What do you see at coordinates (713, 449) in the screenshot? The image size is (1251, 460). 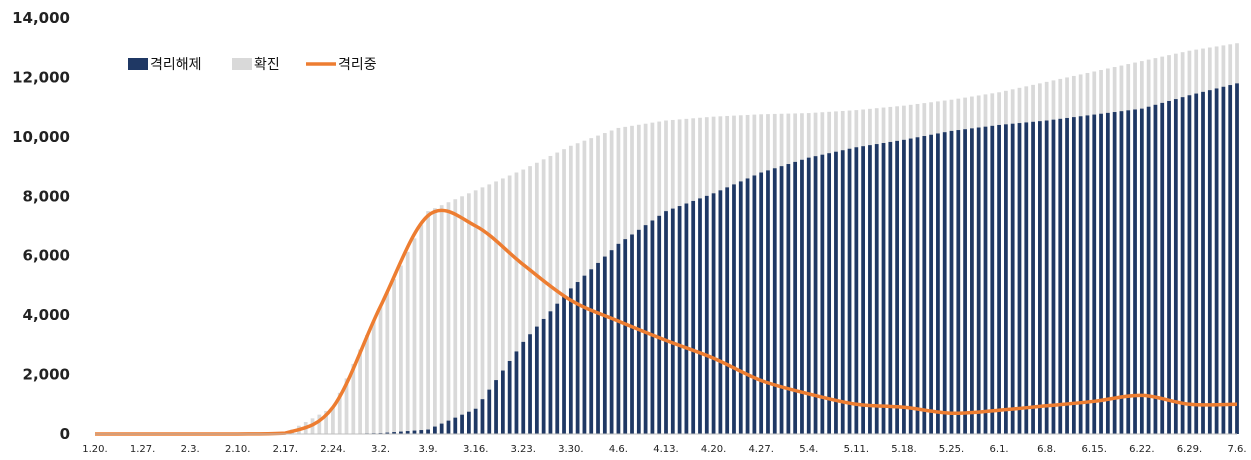 I see `x-tick-label: 4.20.` at bounding box center [713, 449].